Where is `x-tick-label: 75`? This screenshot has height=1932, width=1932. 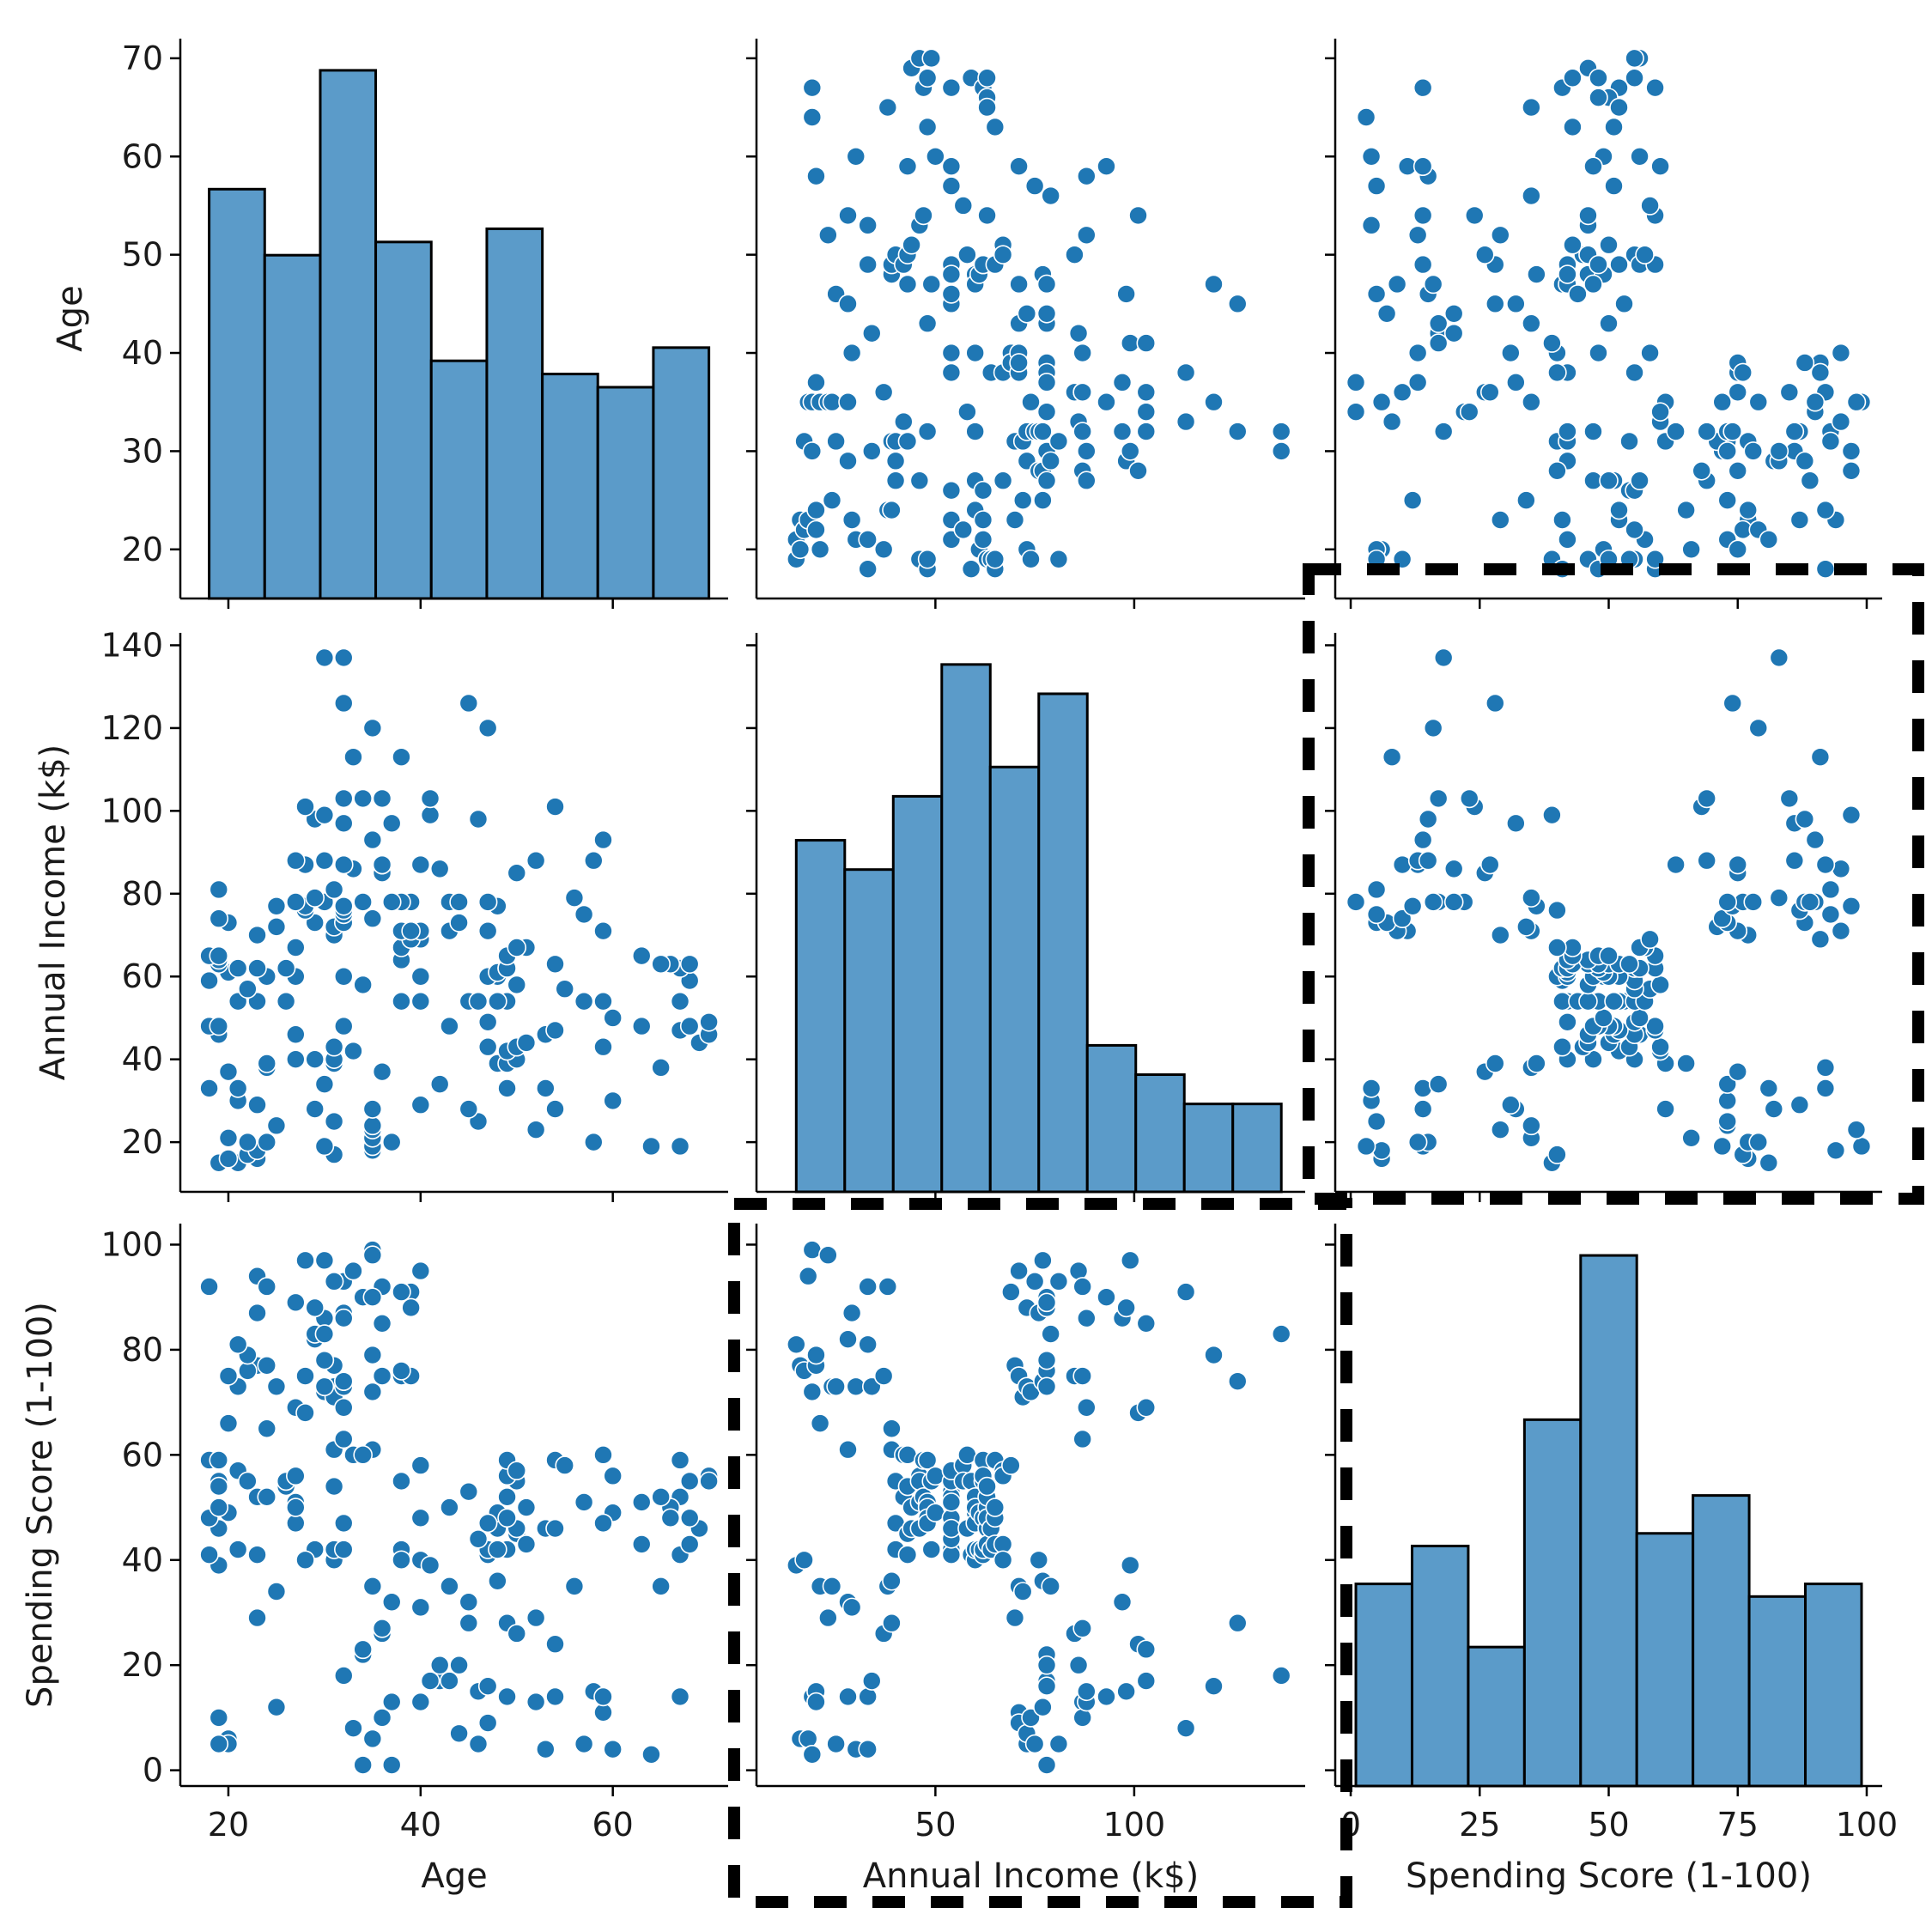
x-tick-label: 75 is located at coordinates (1738, 1825).